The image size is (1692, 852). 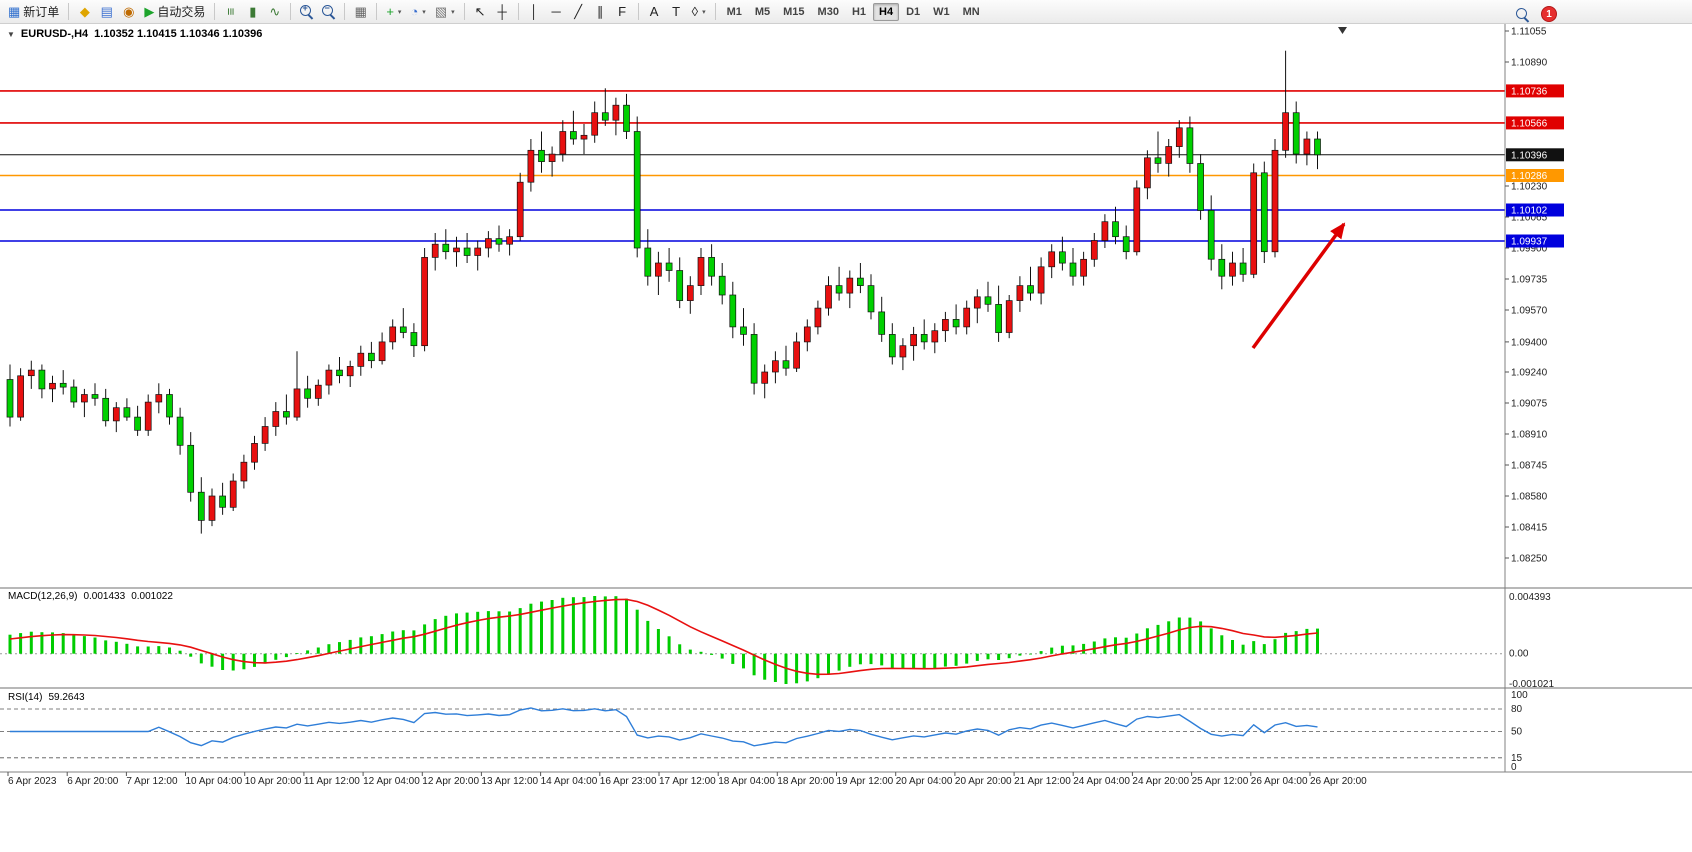 What do you see at coordinates (1101, 781) in the screenshot?
I see `svg-text: 24 Apr 04:00` at bounding box center [1101, 781].